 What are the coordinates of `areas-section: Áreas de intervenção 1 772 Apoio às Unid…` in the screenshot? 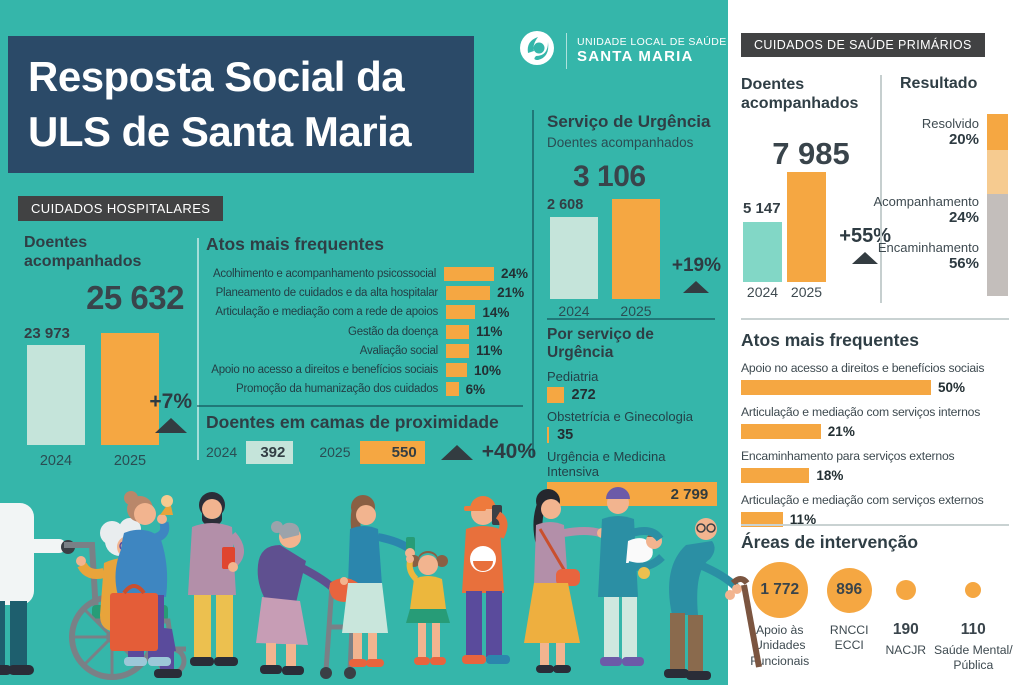 It's located at (878, 603).